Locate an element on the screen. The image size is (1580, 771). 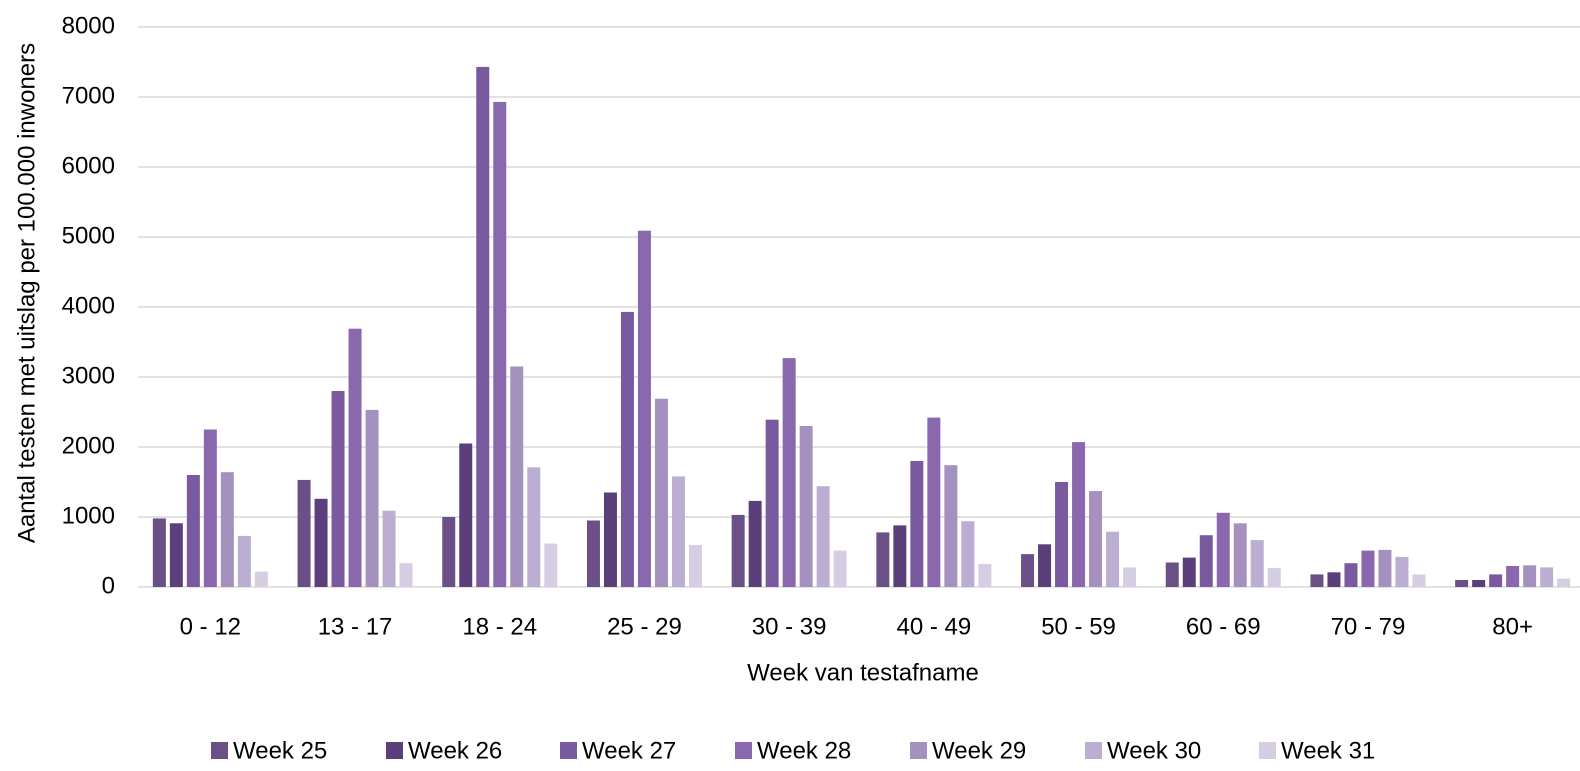
y-tick-label: 3000 is located at coordinates (88, 375).